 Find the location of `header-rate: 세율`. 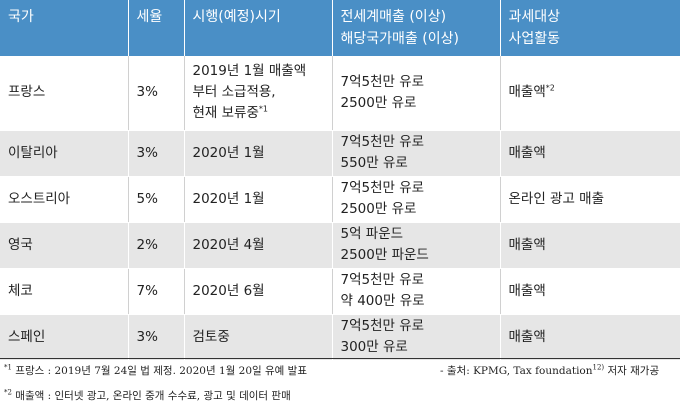

header-rate: 세율 is located at coordinates (156, 28).